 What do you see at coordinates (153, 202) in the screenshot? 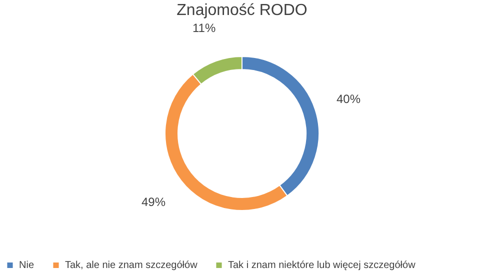
I see `data-label: 49%` at bounding box center [153, 202].